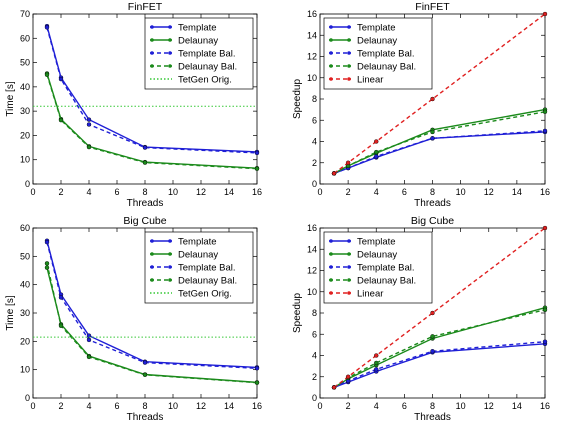  Describe the element at coordinates (356, 294) in the screenshot. I see `legend-entry-linear: Linear` at that location.